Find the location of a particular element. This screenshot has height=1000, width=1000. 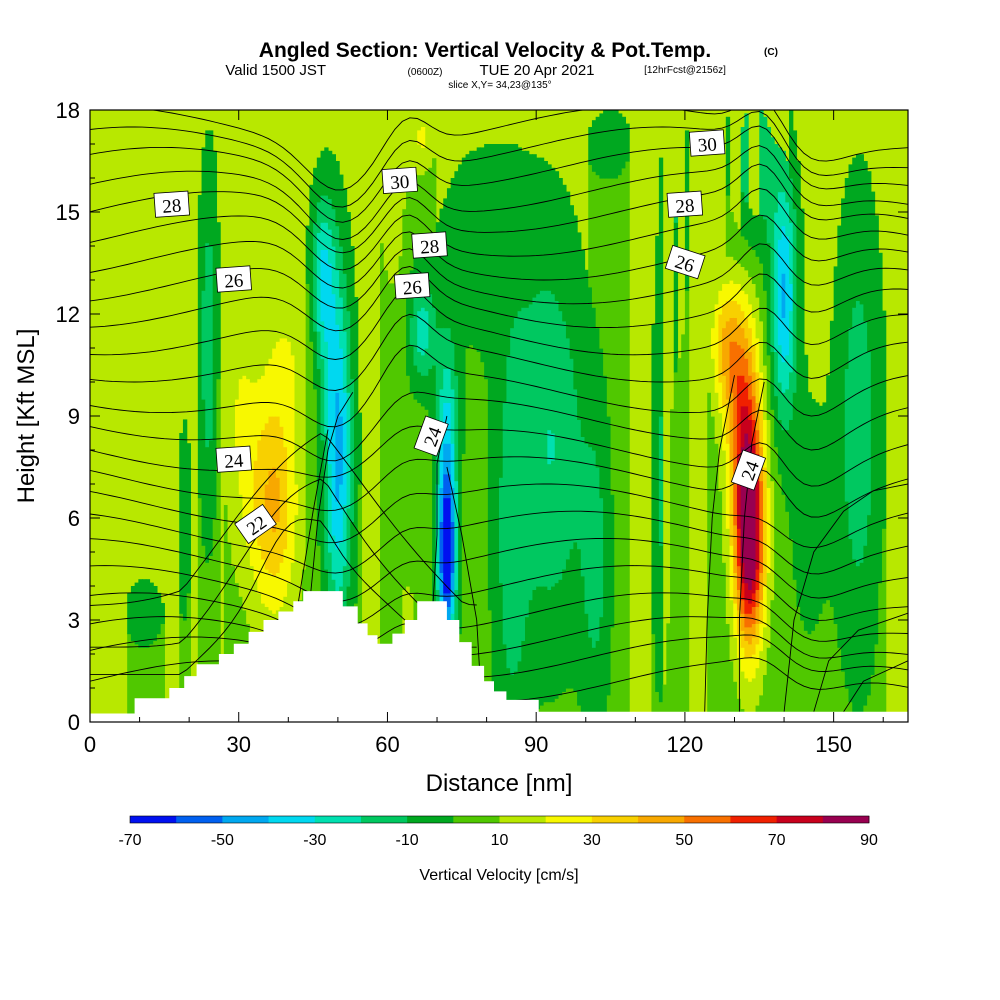

y-tick-label: 12 is located at coordinates (68, 314).